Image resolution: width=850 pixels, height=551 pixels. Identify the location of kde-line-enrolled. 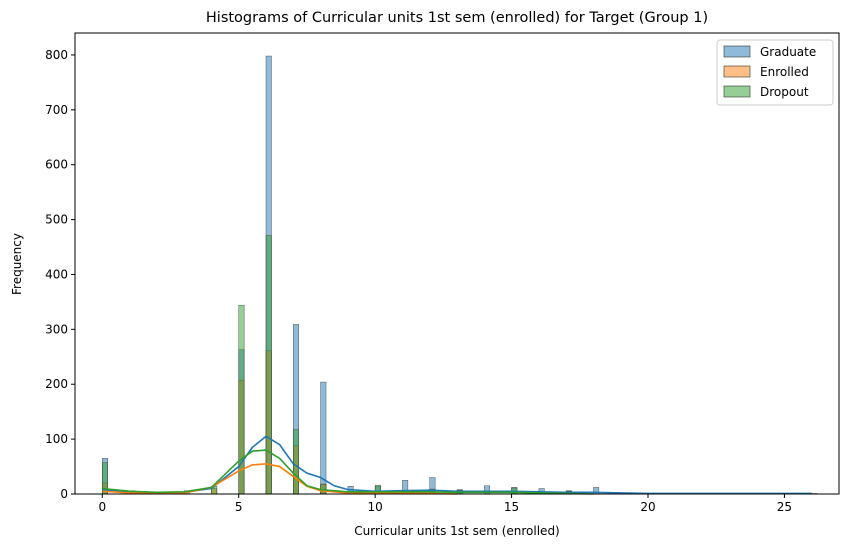
(280, 479).